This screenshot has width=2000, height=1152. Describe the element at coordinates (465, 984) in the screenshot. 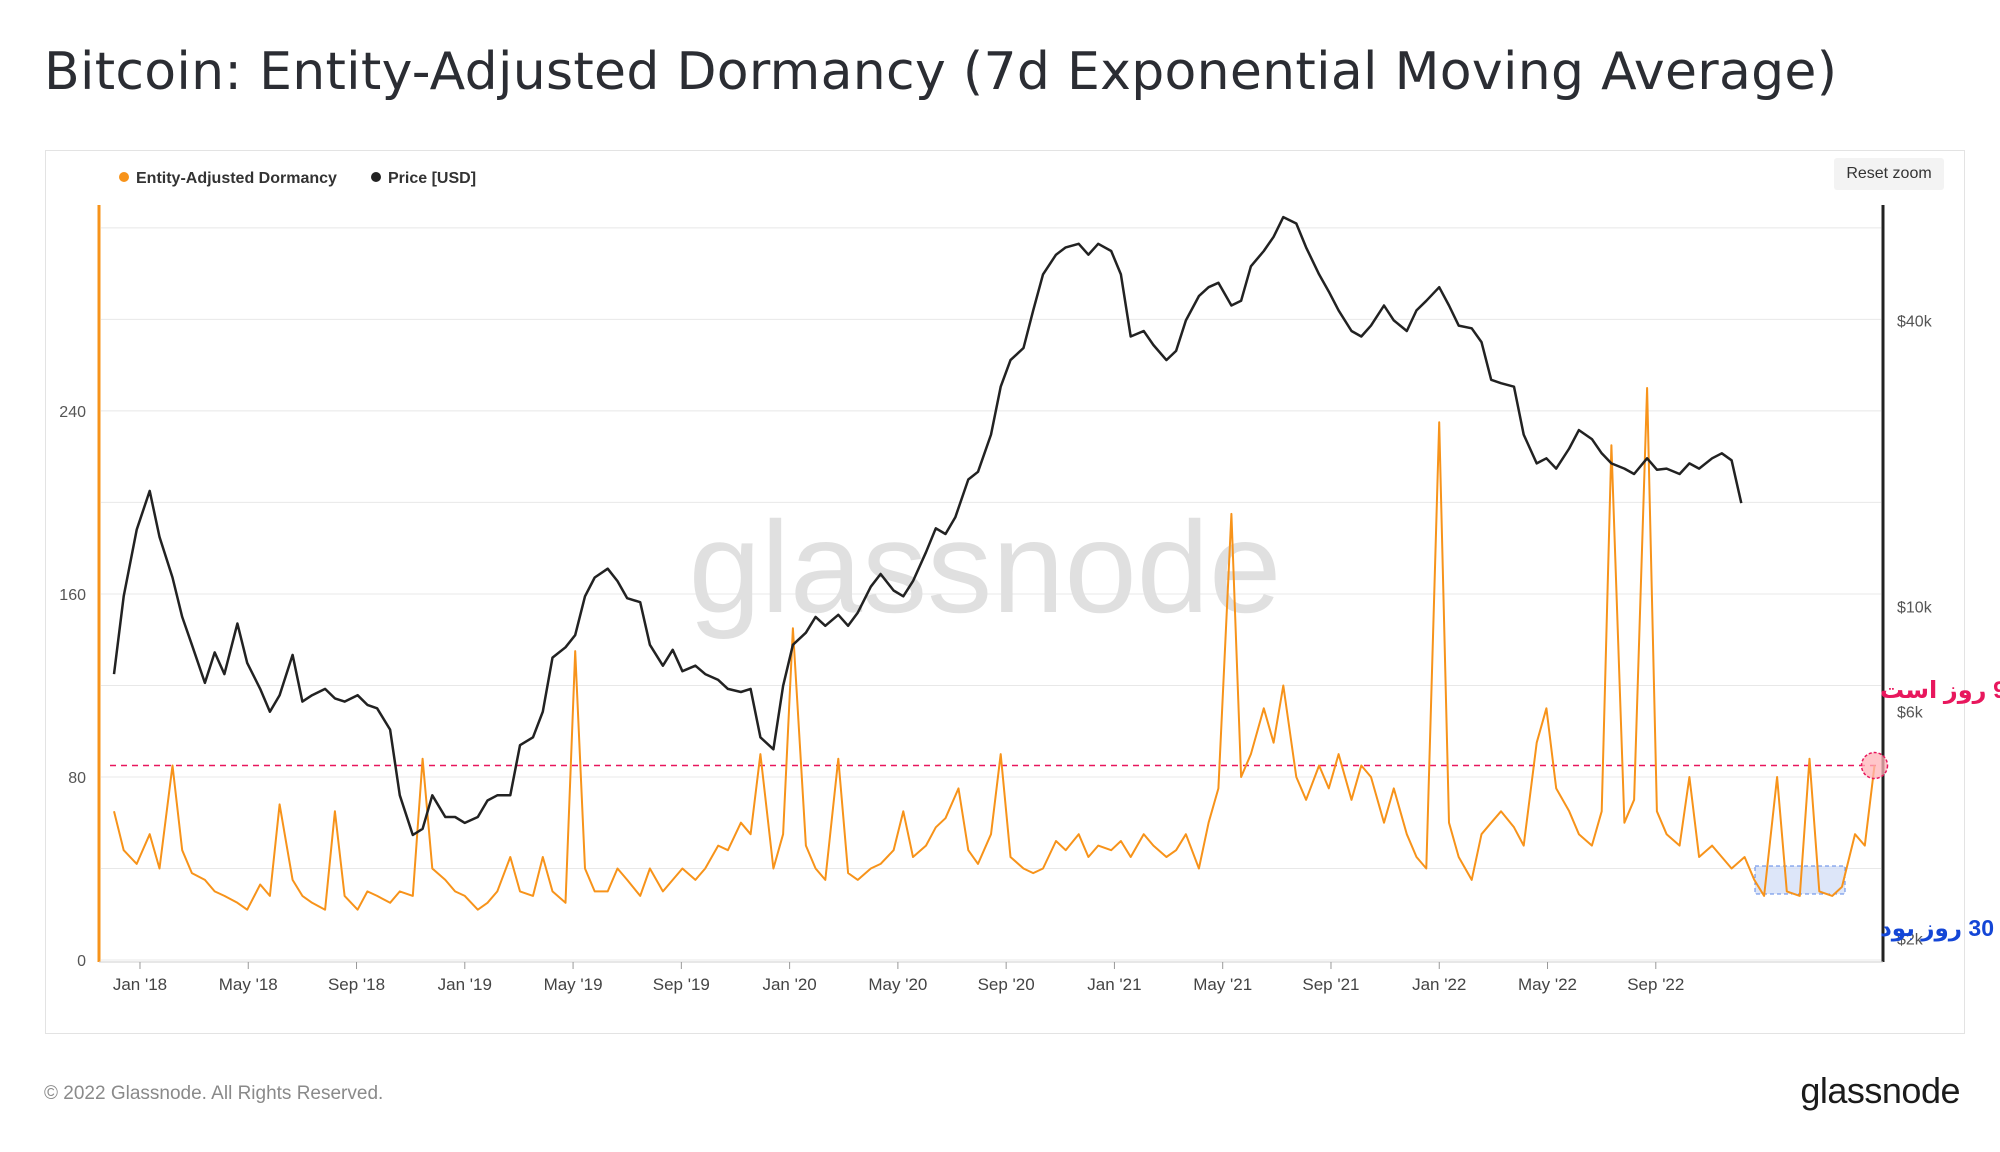

I see `x-axis-tick-label: Jan '19` at that location.